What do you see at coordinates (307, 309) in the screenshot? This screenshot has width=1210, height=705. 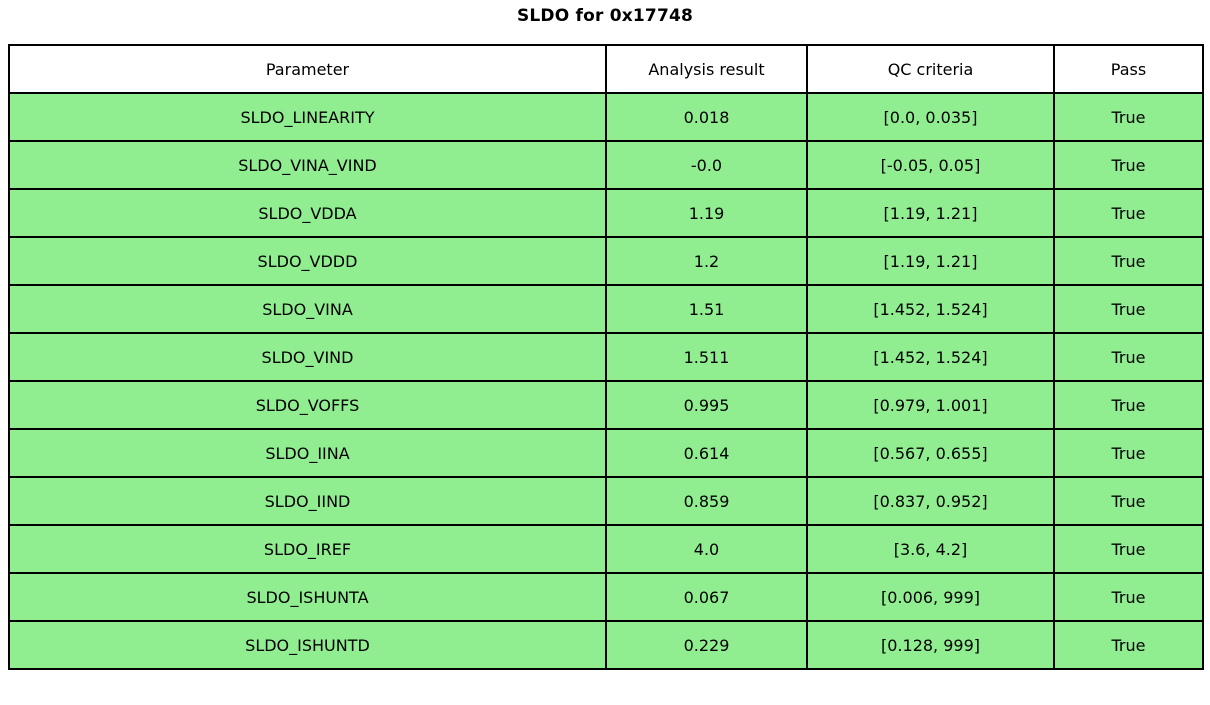 I see `parameter-cell: SLDO_VINA` at bounding box center [307, 309].